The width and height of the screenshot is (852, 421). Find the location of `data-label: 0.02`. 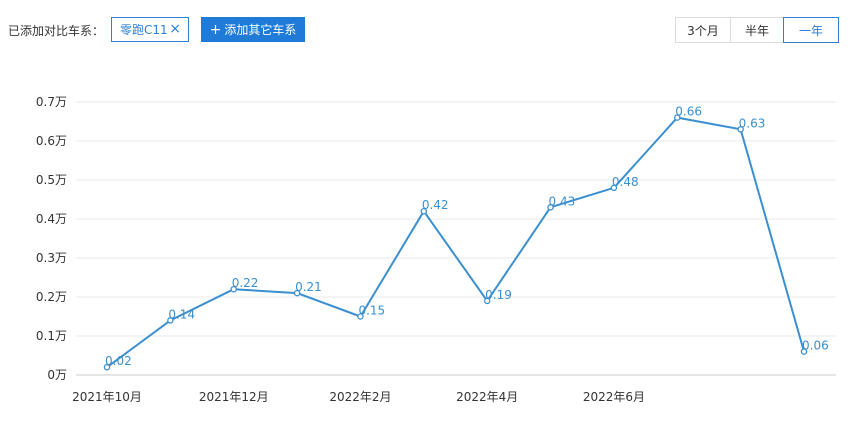

data-label: 0.02 is located at coordinates (118, 361).